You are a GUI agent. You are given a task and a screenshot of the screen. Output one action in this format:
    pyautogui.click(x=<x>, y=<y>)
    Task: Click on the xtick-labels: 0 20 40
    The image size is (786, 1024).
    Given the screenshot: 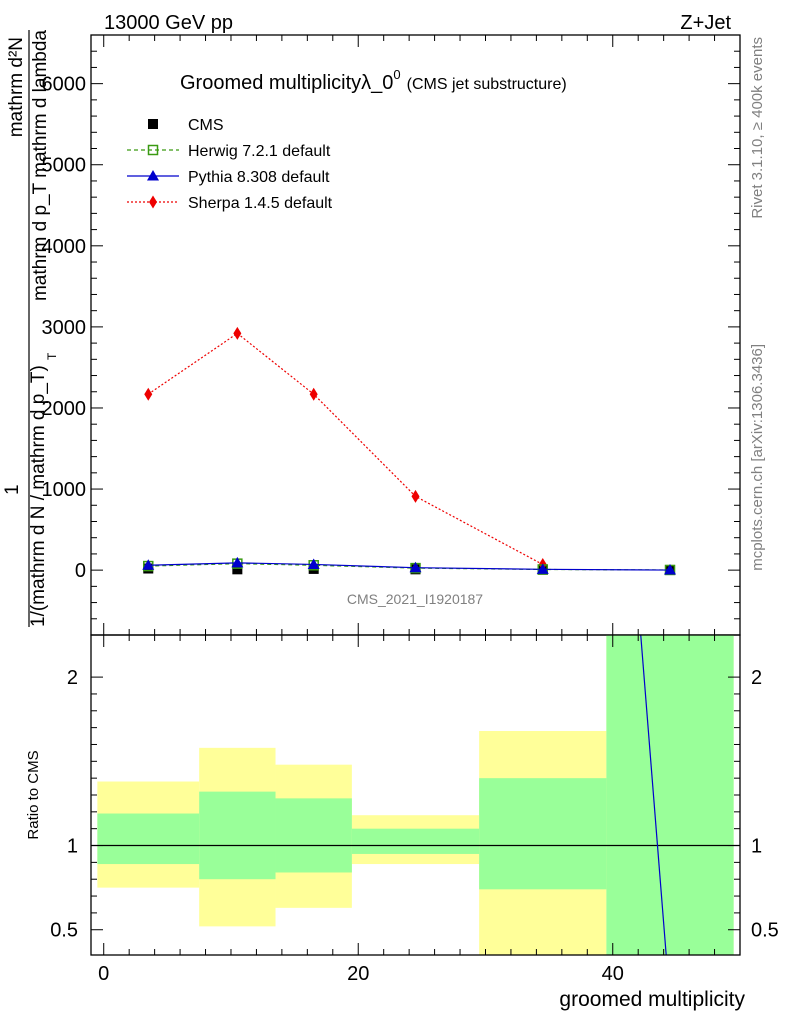 What is the action you would take?
    pyautogui.click(x=361, y=974)
    